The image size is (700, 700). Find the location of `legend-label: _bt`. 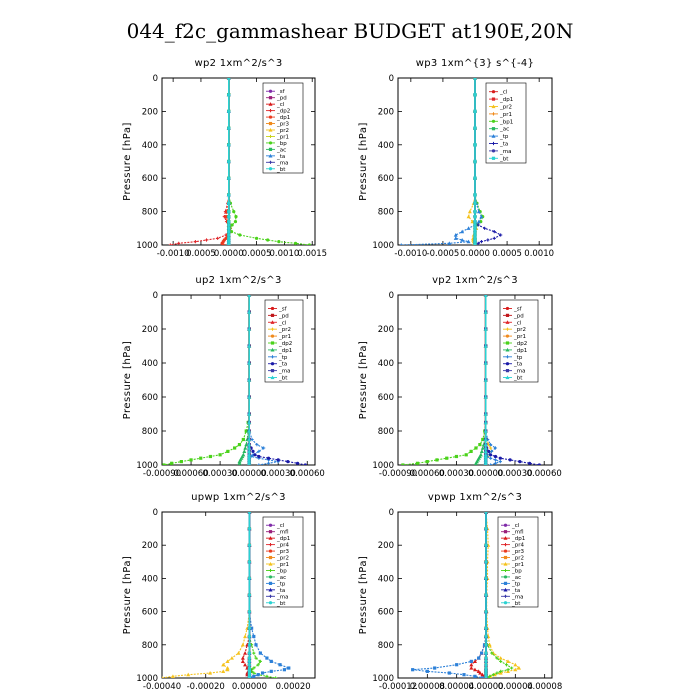

legend-label: _bt is located at coordinates (281, 170).